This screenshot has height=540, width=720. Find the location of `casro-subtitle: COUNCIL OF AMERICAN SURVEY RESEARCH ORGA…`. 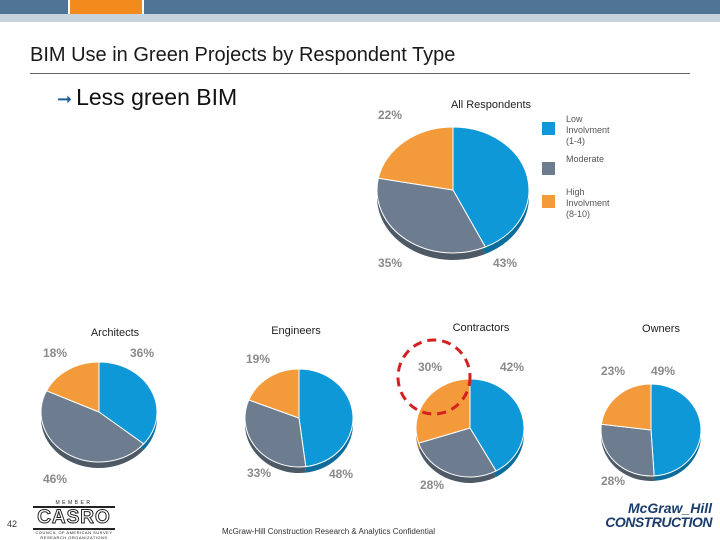

casro-subtitle: COUNCIL OF AMERICAN SURVEY RESEARCH ORGA… is located at coordinates (74, 535).